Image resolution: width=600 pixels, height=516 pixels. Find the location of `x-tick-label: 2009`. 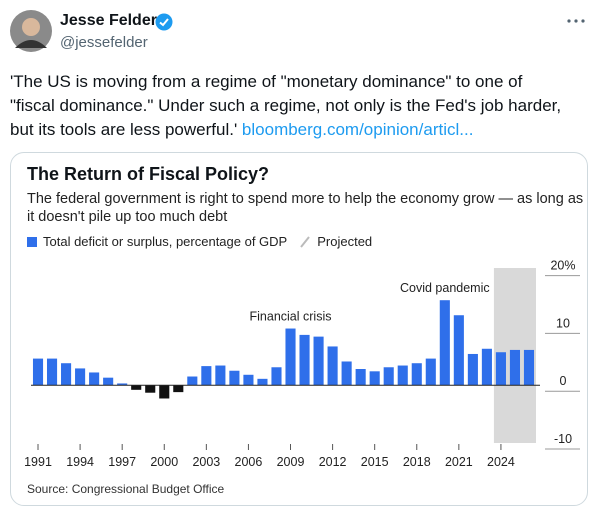

x-tick-label: 2009 is located at coordinates (291, 462).